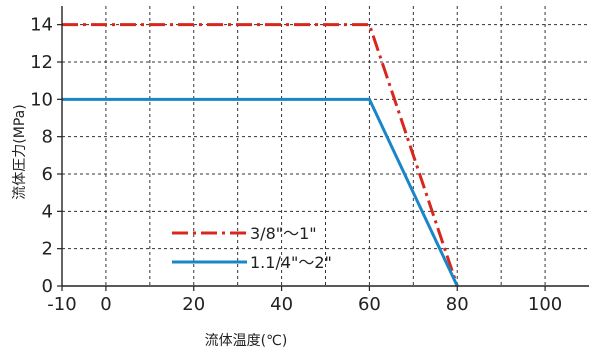 This screenshot has height=352, width=597. Describe the element at coordinates (193, 304) in the screenshot. I see `x-tick-label: 20` at that location.